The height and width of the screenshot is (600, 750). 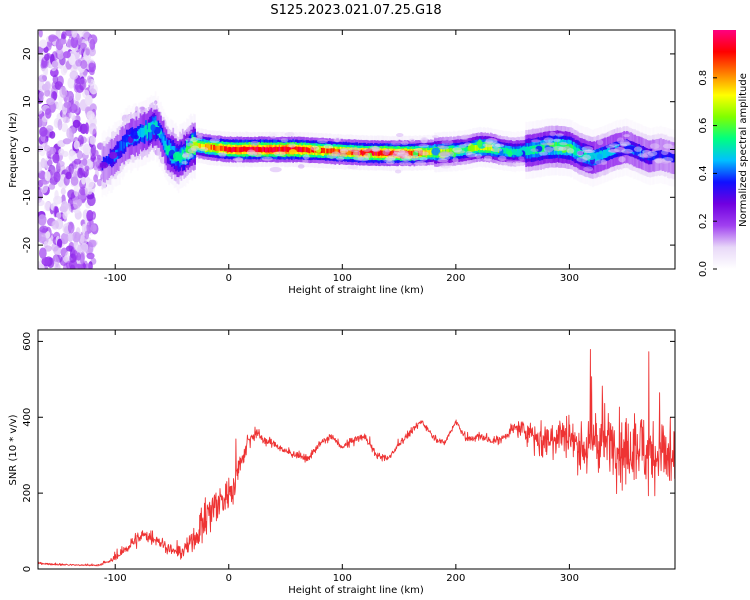 What do you see at coordinates (703, 173) in the screenshot?
I see `colorbar-tick-label: 0.4` at bounding box center [703, 173].